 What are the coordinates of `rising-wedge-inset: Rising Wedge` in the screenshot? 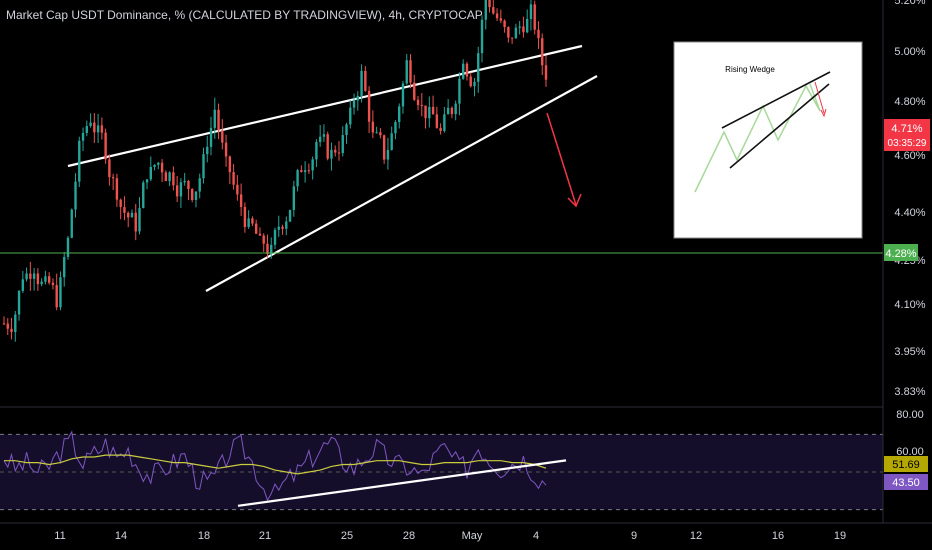 It's located at (768, 140).